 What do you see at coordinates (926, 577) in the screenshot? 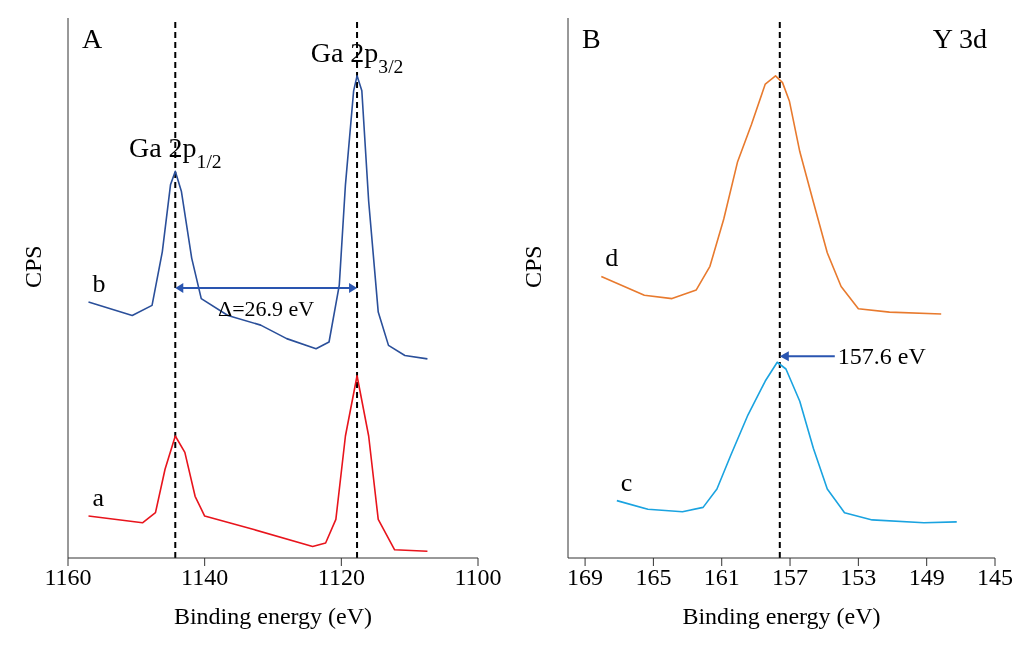
I see `x-tick-label: 149` at bounding box center [926, 577].